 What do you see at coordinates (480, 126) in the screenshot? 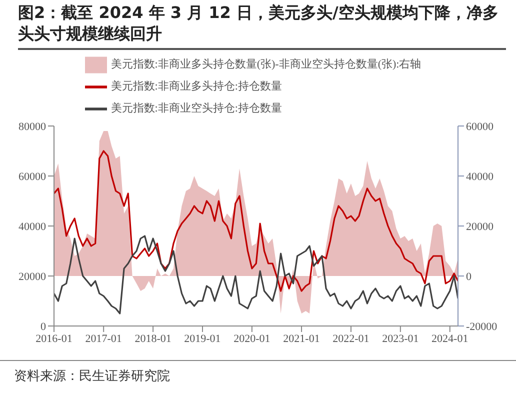
I see `y2-tick-label: 60000` at bounding box center [480, 126].